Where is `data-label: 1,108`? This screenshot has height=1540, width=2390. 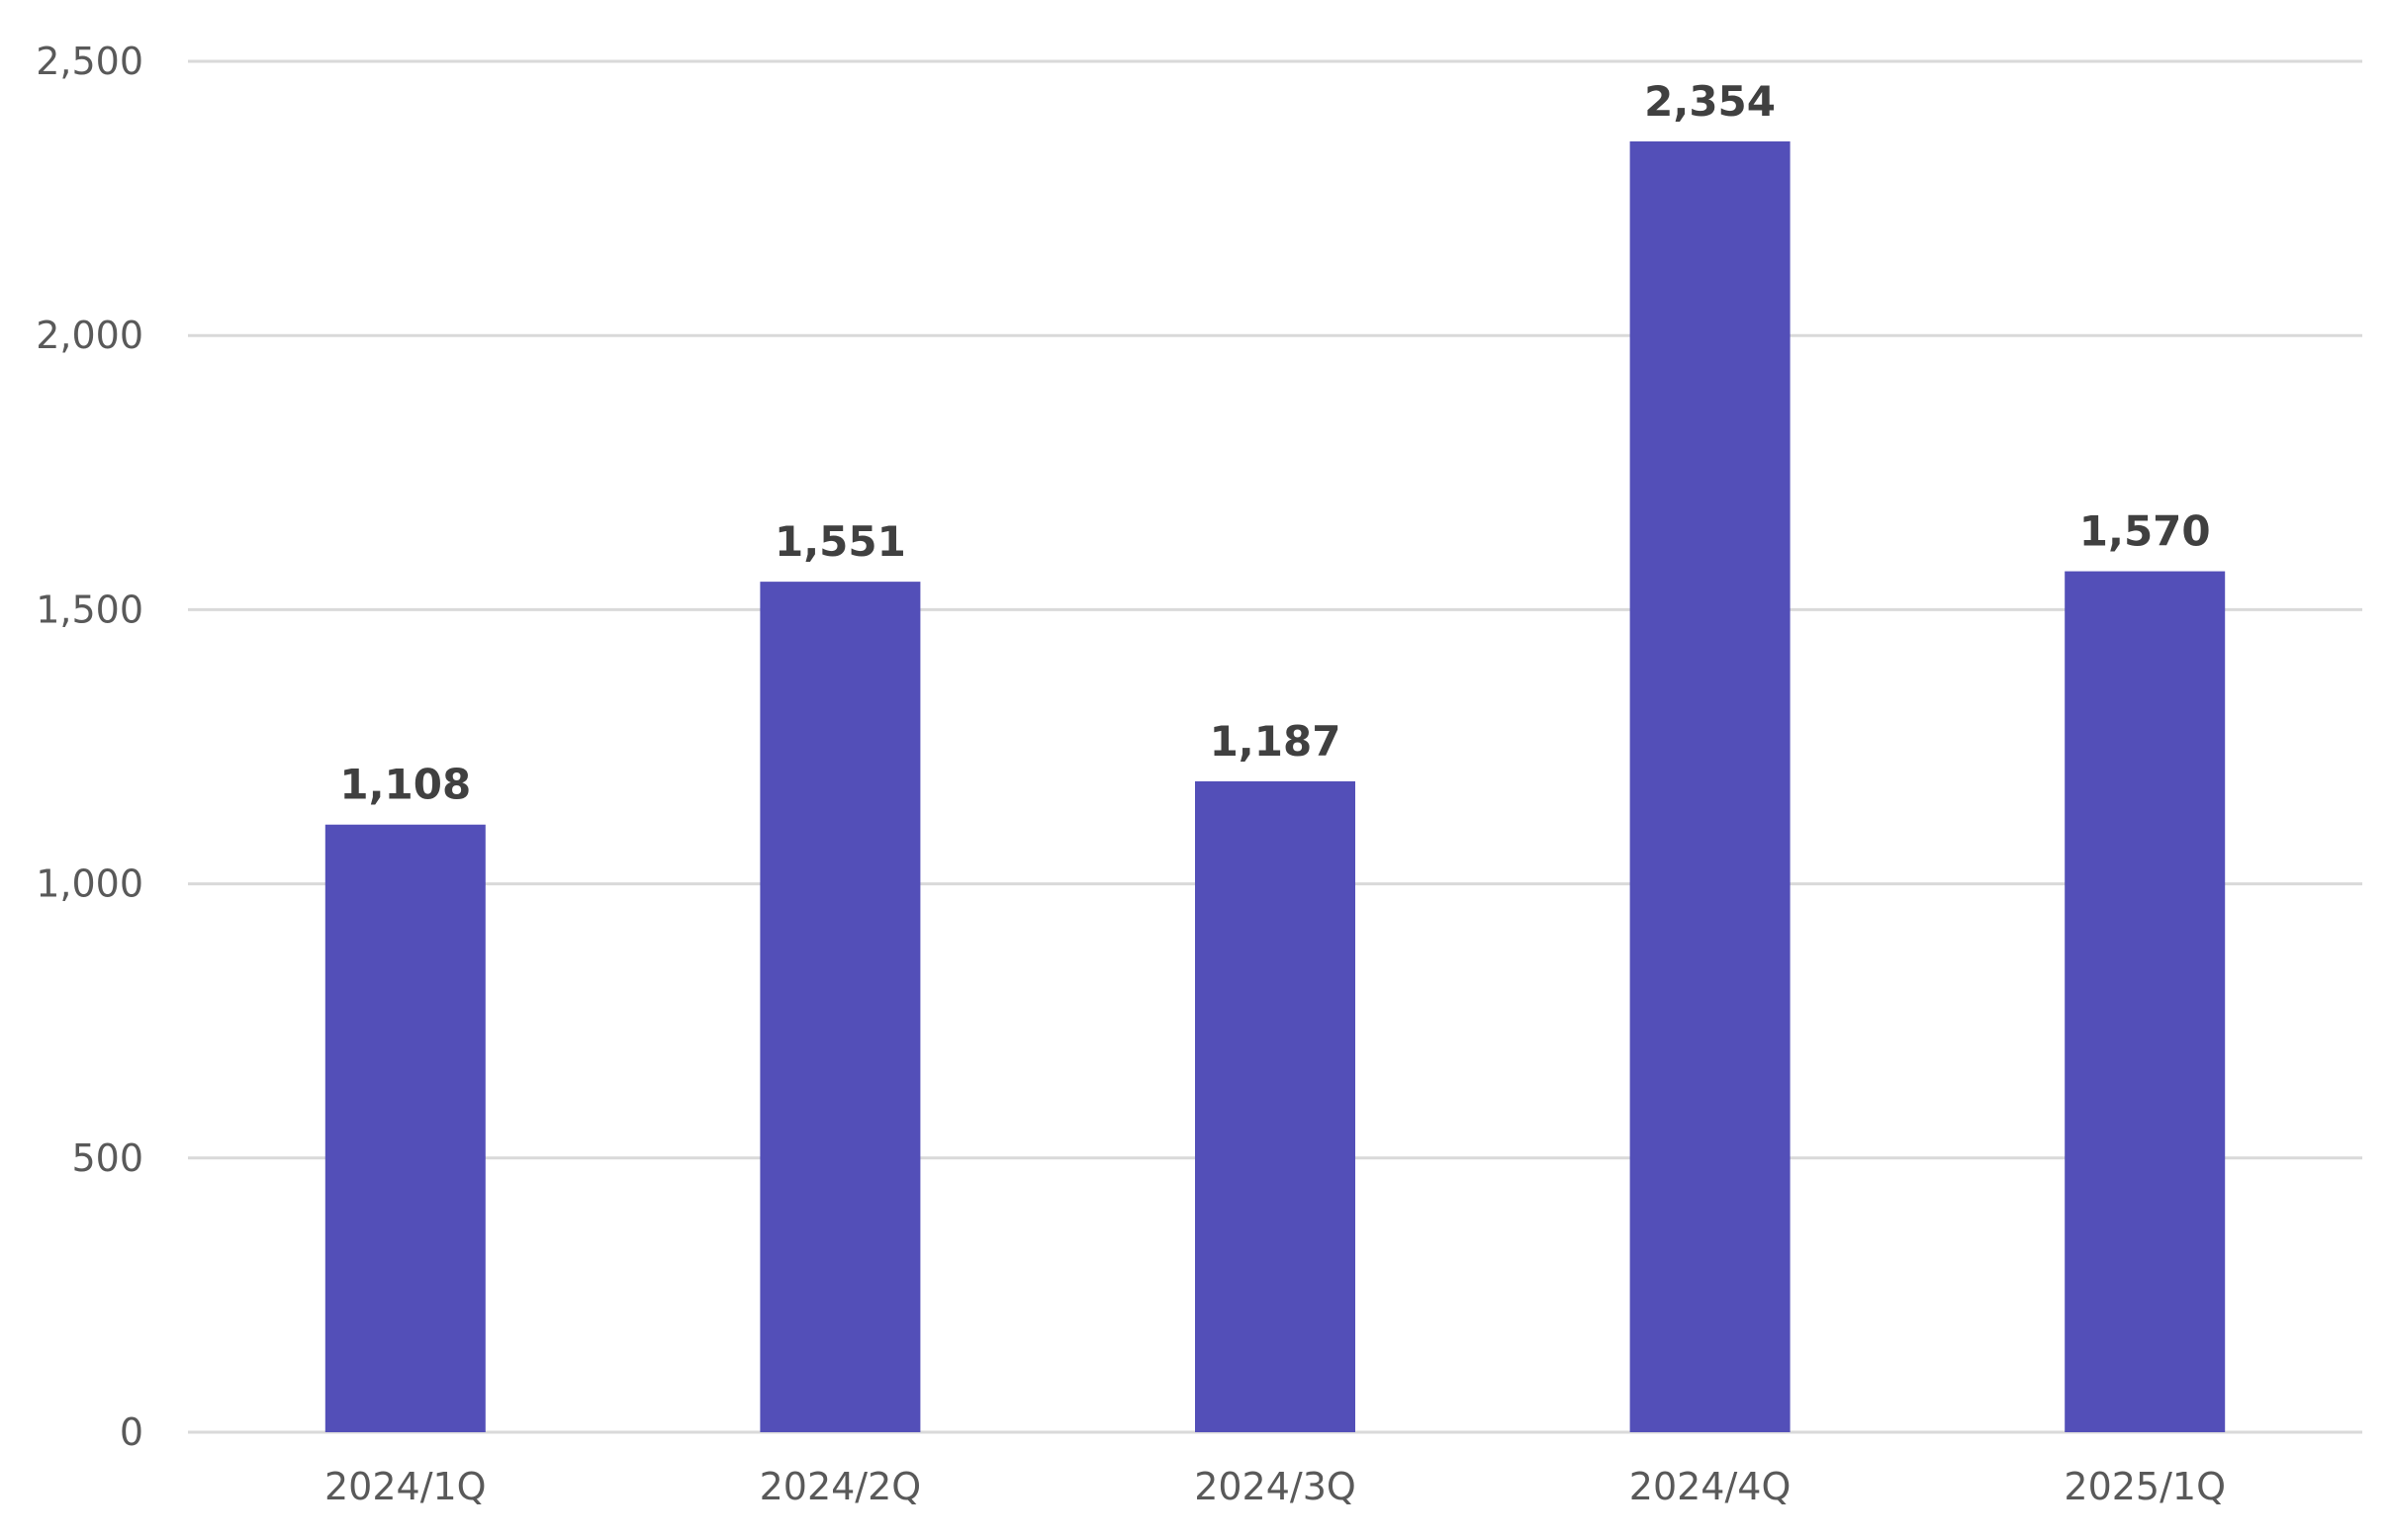
data-label: 1,108 is located at coordinates (405, 785).